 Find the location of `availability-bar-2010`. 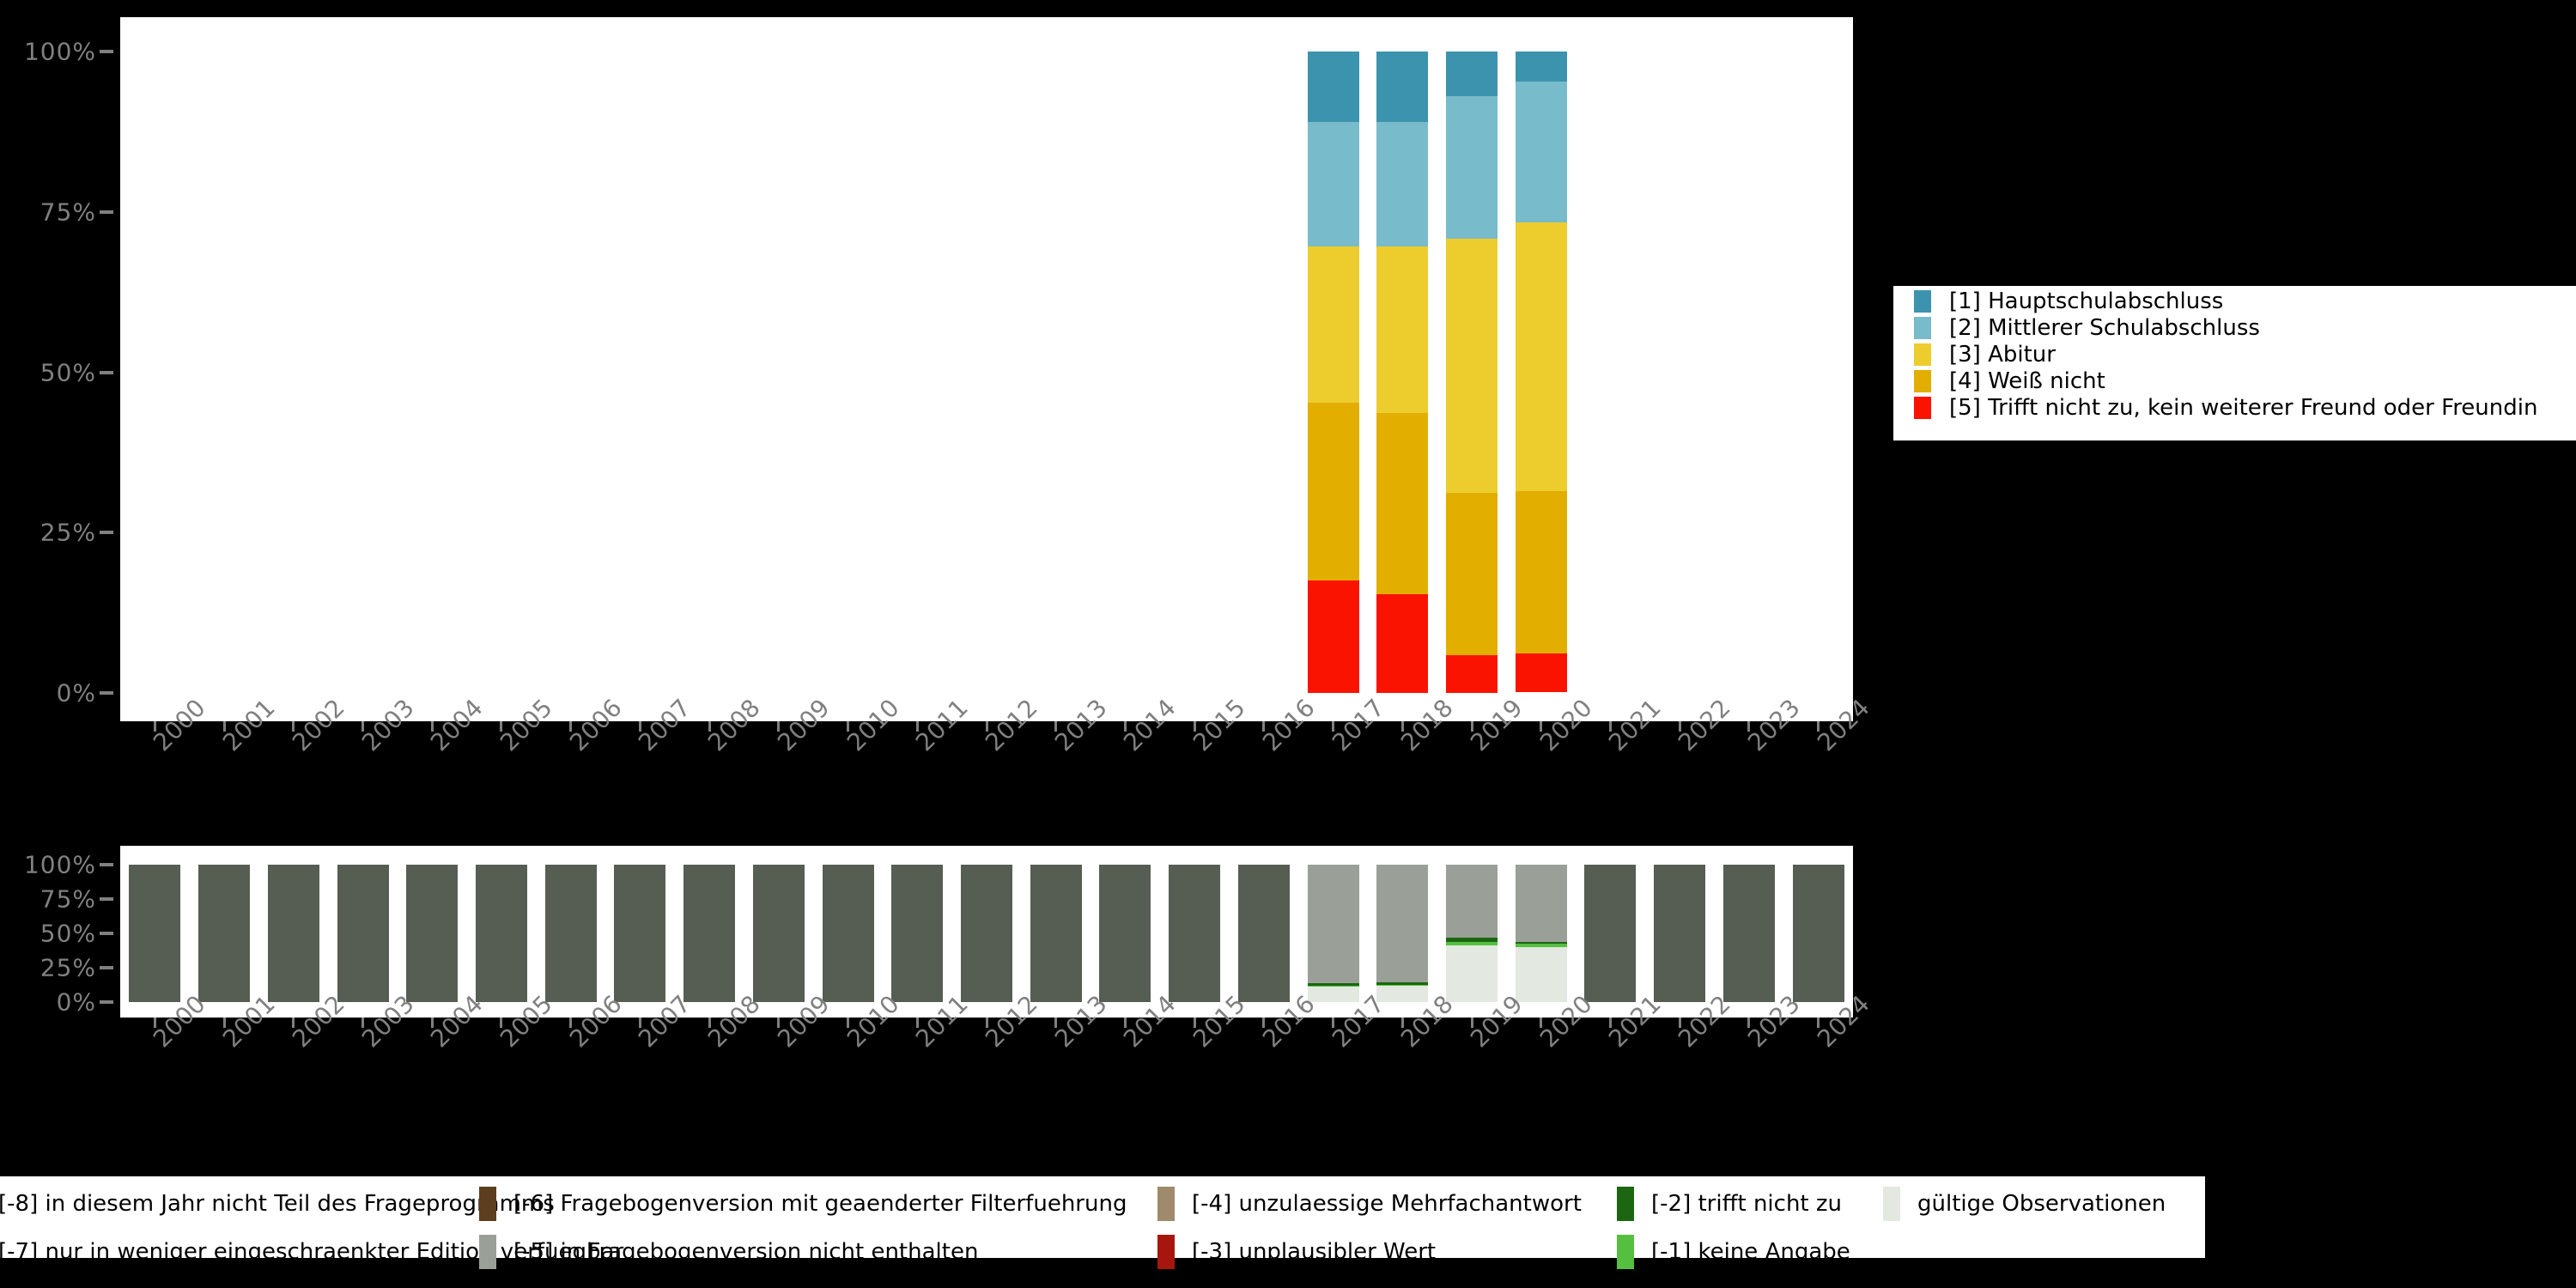

availability-bar-2010 is located at coordinates (848, 933).